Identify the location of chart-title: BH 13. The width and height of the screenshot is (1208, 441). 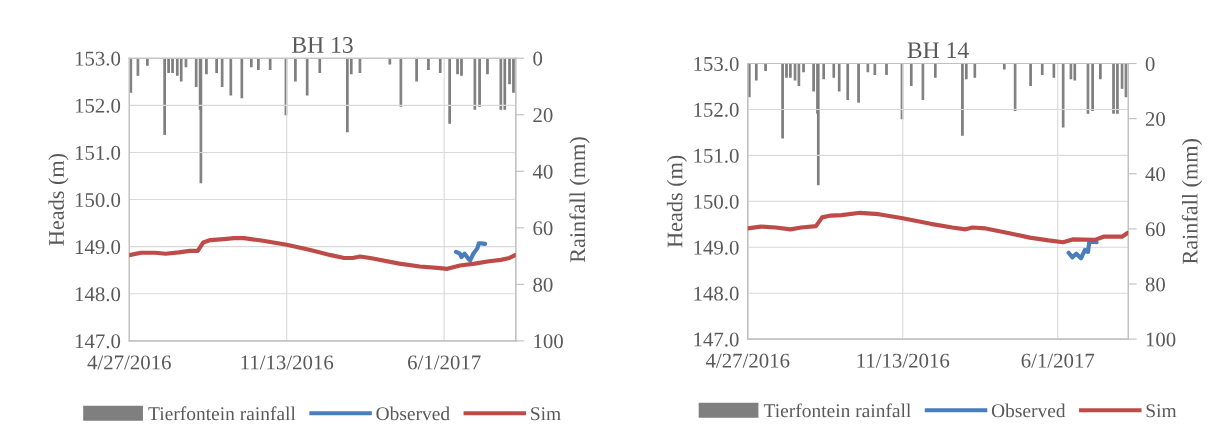
(322, 45).